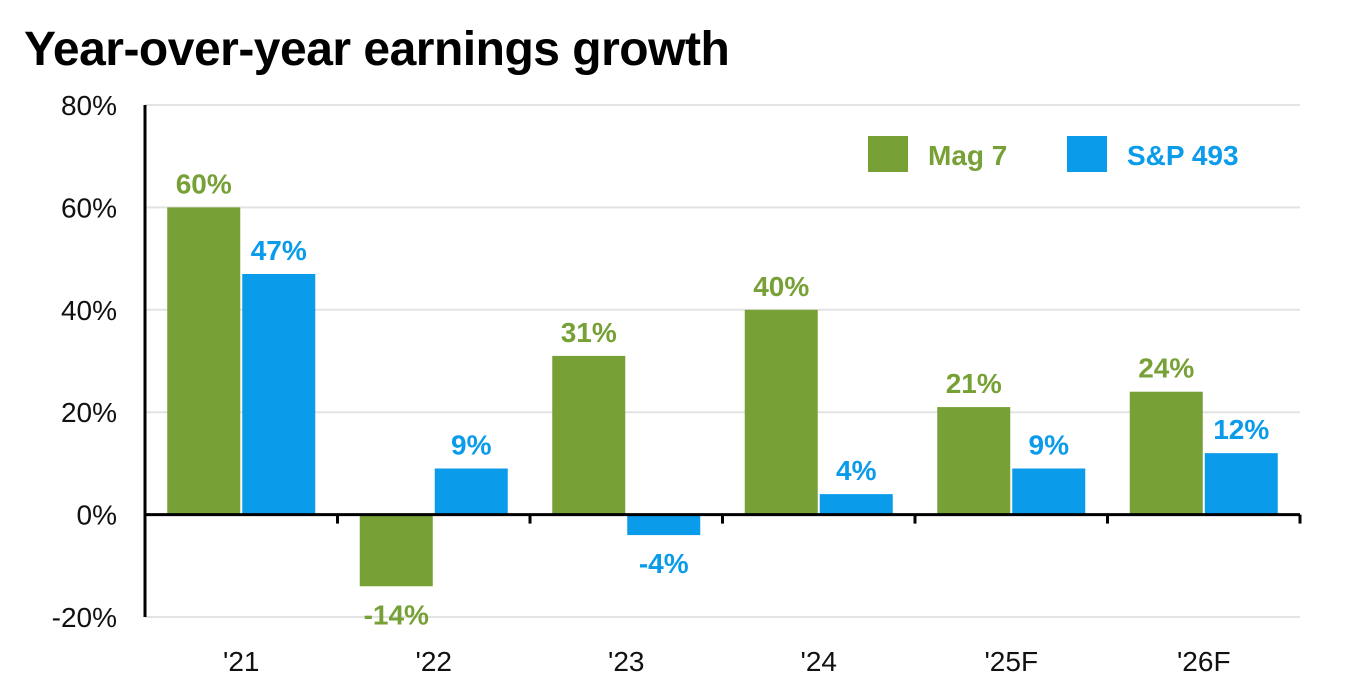 The image size is (1357, 687). Describe the element at coordinates (434, 661) in the screenshot. I see `x-tick-label: '22` at that location.